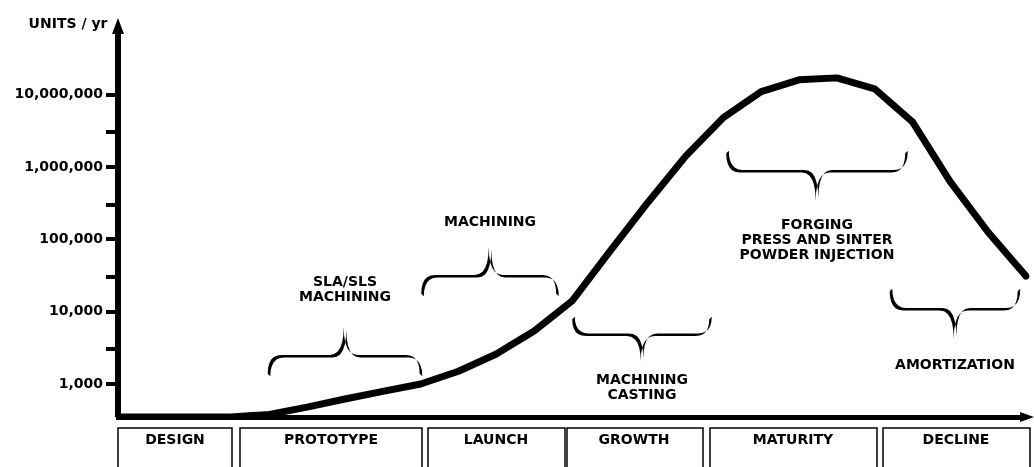 The height and width of the screenshot is (467, 1034). Describe the element at coordinates (955, 363) in the screenshot. I see `annotation: AMORTIZATION` at that location.